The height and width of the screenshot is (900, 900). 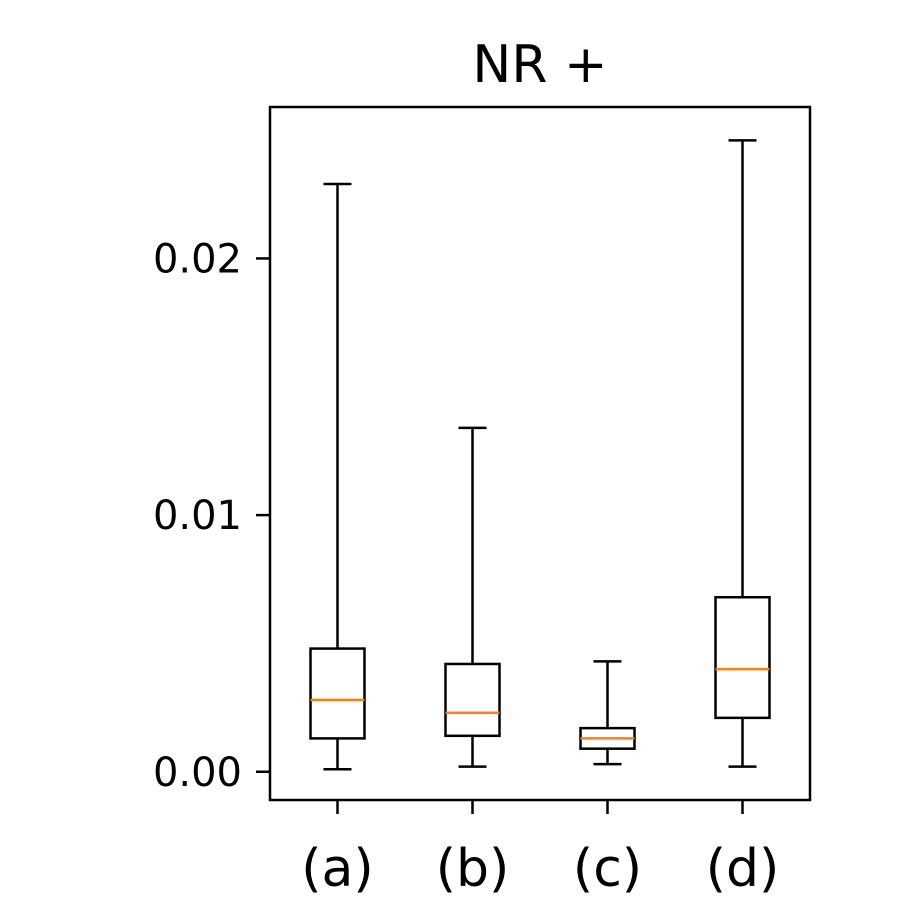 I want to click on x-tick-label-2: (c), so click(x=607, y=869).